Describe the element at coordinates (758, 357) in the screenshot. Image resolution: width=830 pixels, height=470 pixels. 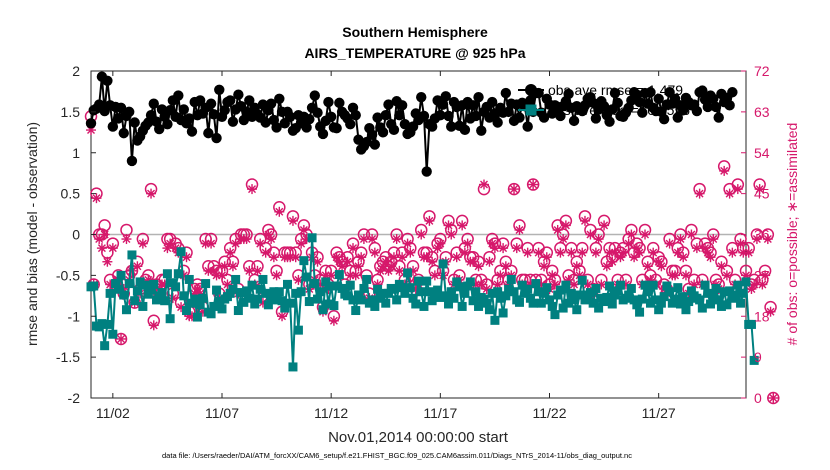
I see `right-tick-label: 9` at that location.